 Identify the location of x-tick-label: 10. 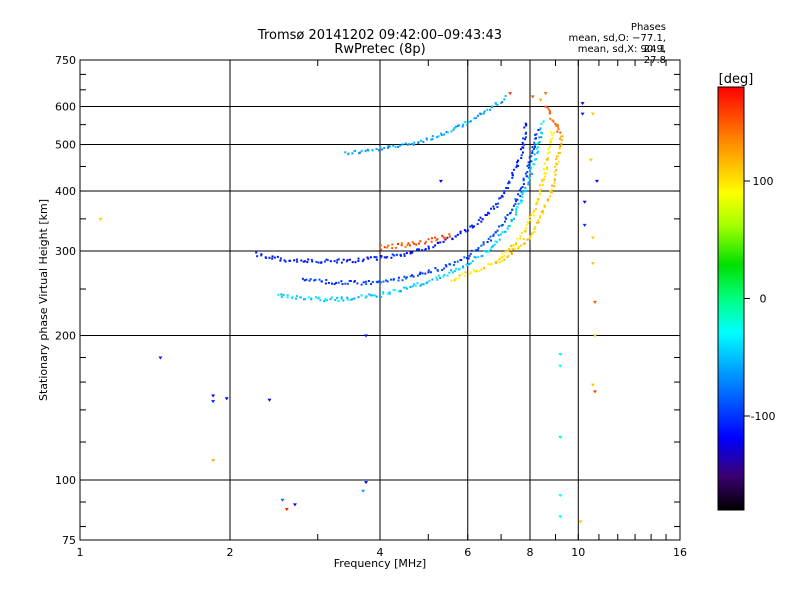
(578, 552).